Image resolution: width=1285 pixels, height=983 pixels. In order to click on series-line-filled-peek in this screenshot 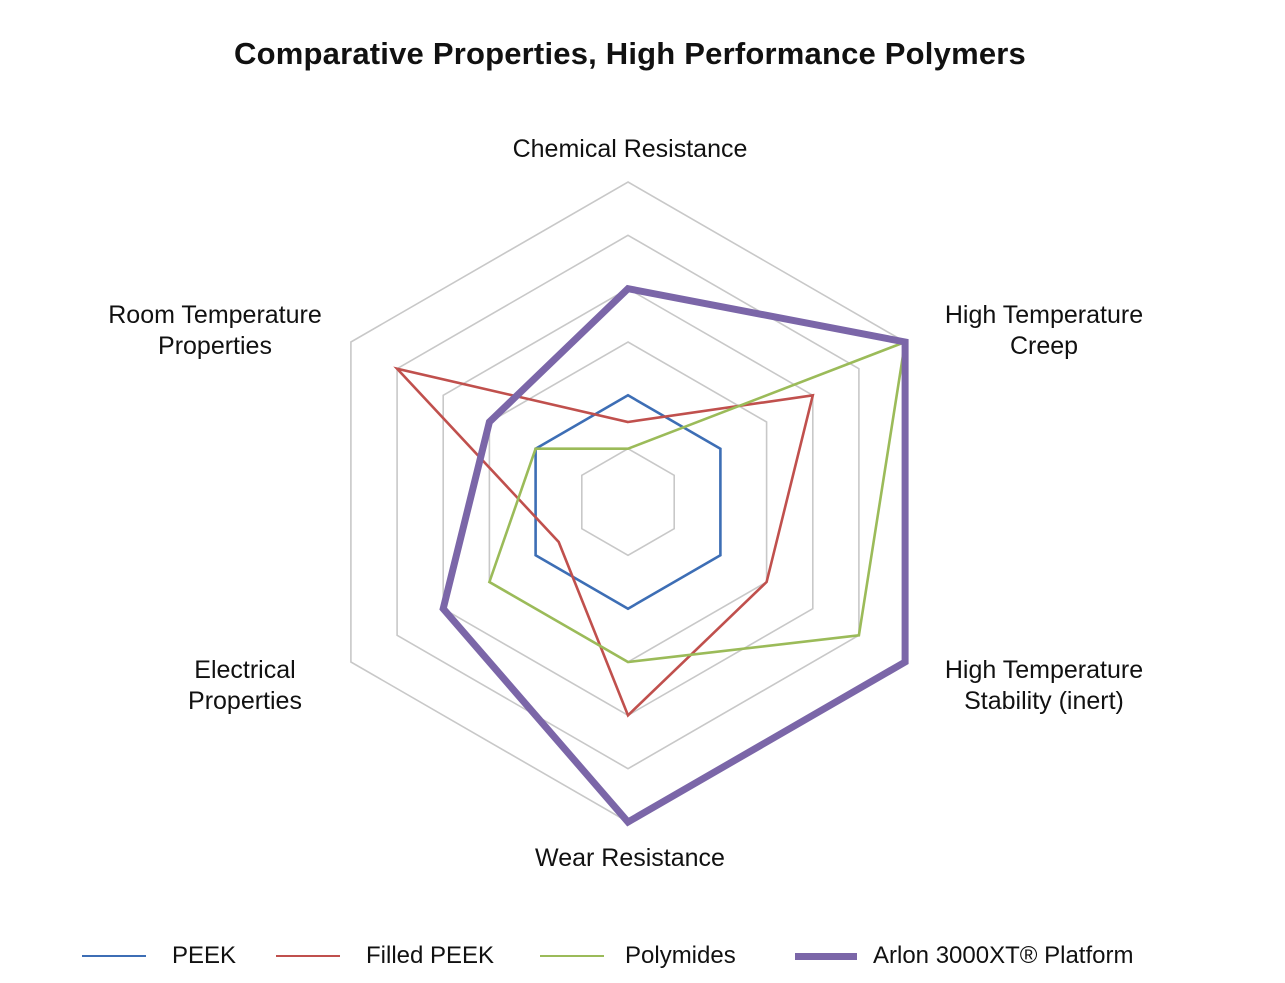, I will do `click(604, 542)`.